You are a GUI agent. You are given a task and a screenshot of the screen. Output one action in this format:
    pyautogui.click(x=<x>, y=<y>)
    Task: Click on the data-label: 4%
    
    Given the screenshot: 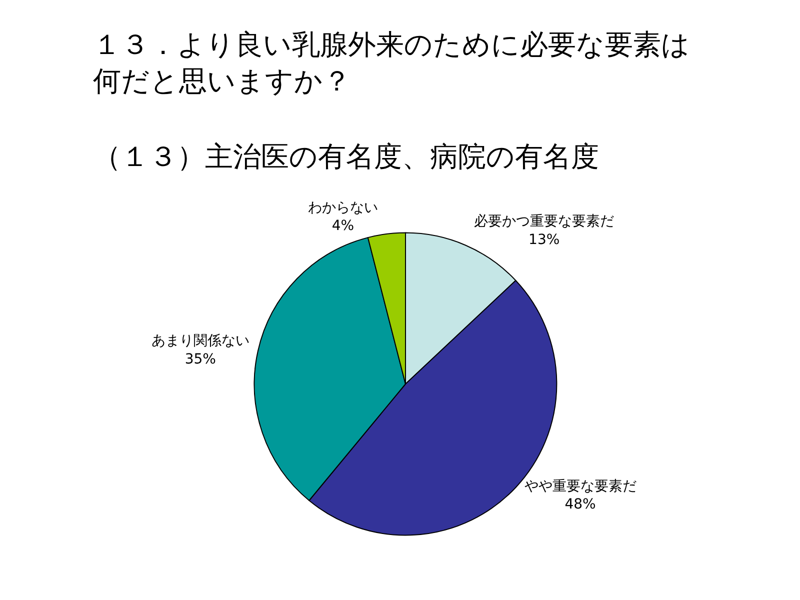 What is the action you would take?
    pyautogui.click(x=343, y=226)
    